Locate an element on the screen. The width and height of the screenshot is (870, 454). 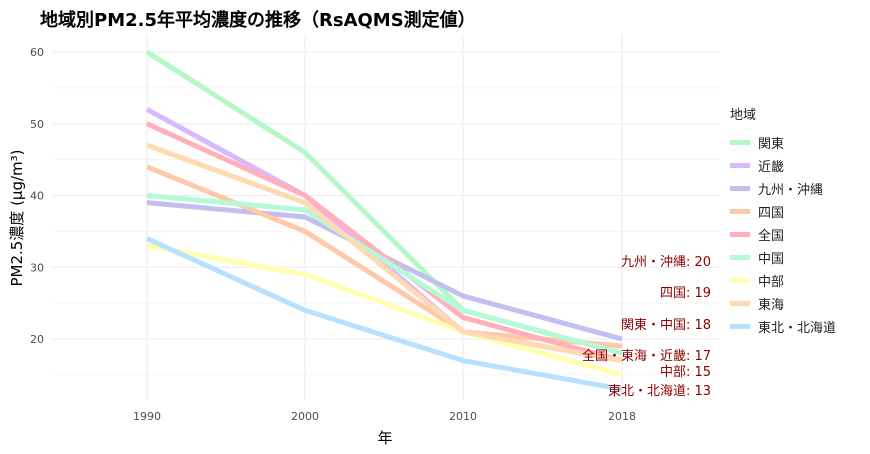
x-tick-label: 1990 is located at coordinates (147, 416).